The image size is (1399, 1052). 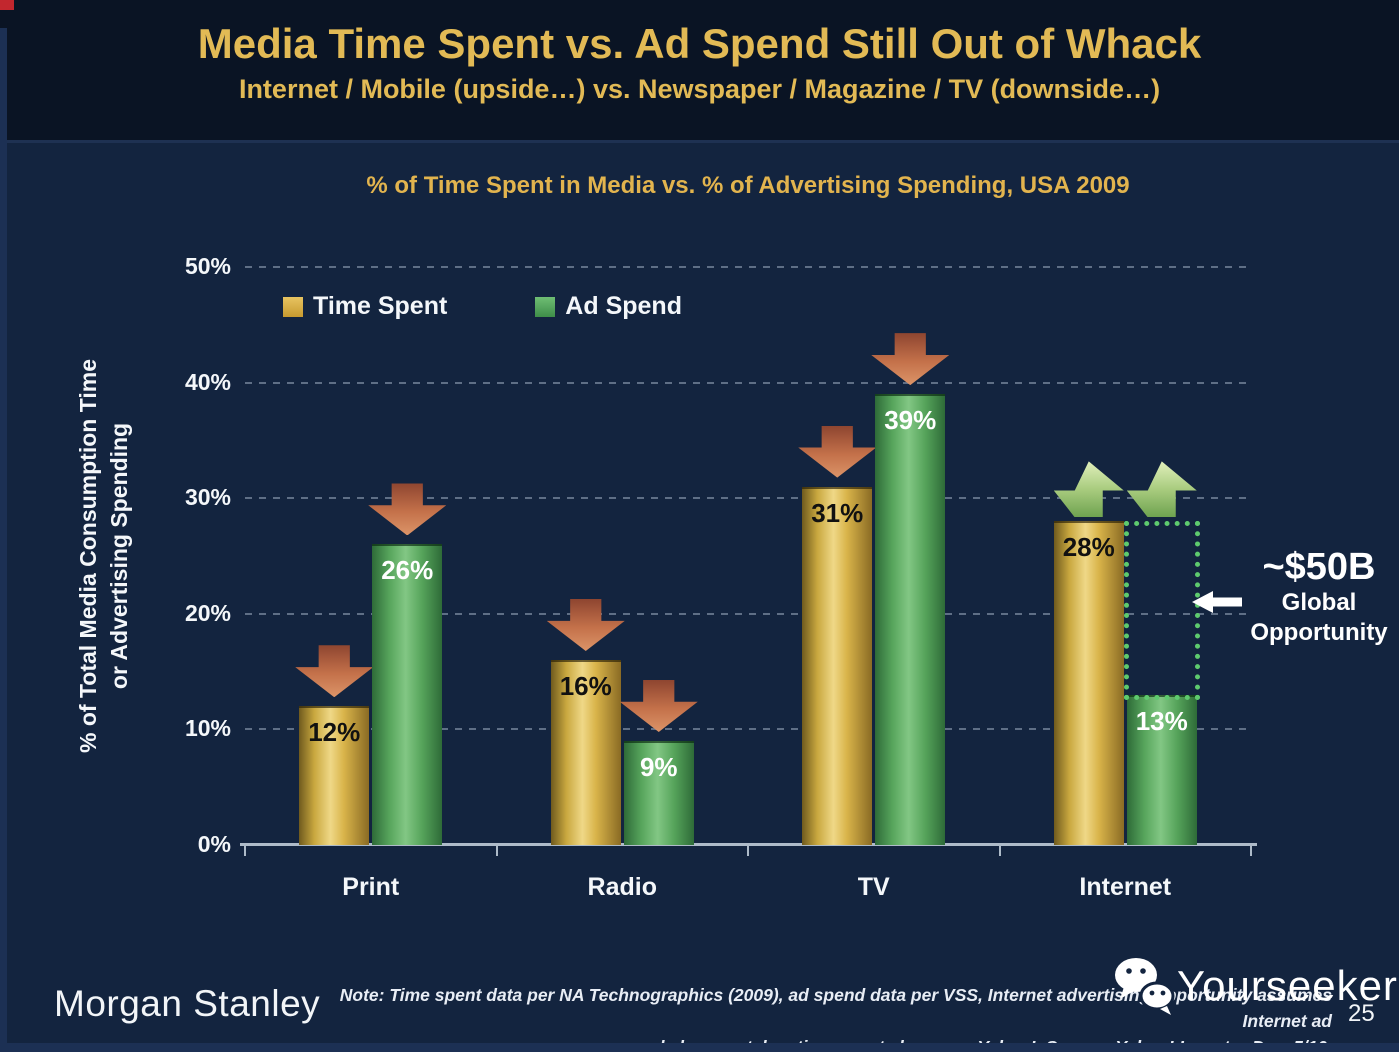 What do you see at coordinates (1319, 602) in the screenshot?
I see `opportunity-line1: Global` at bounding box center [1319, 602].